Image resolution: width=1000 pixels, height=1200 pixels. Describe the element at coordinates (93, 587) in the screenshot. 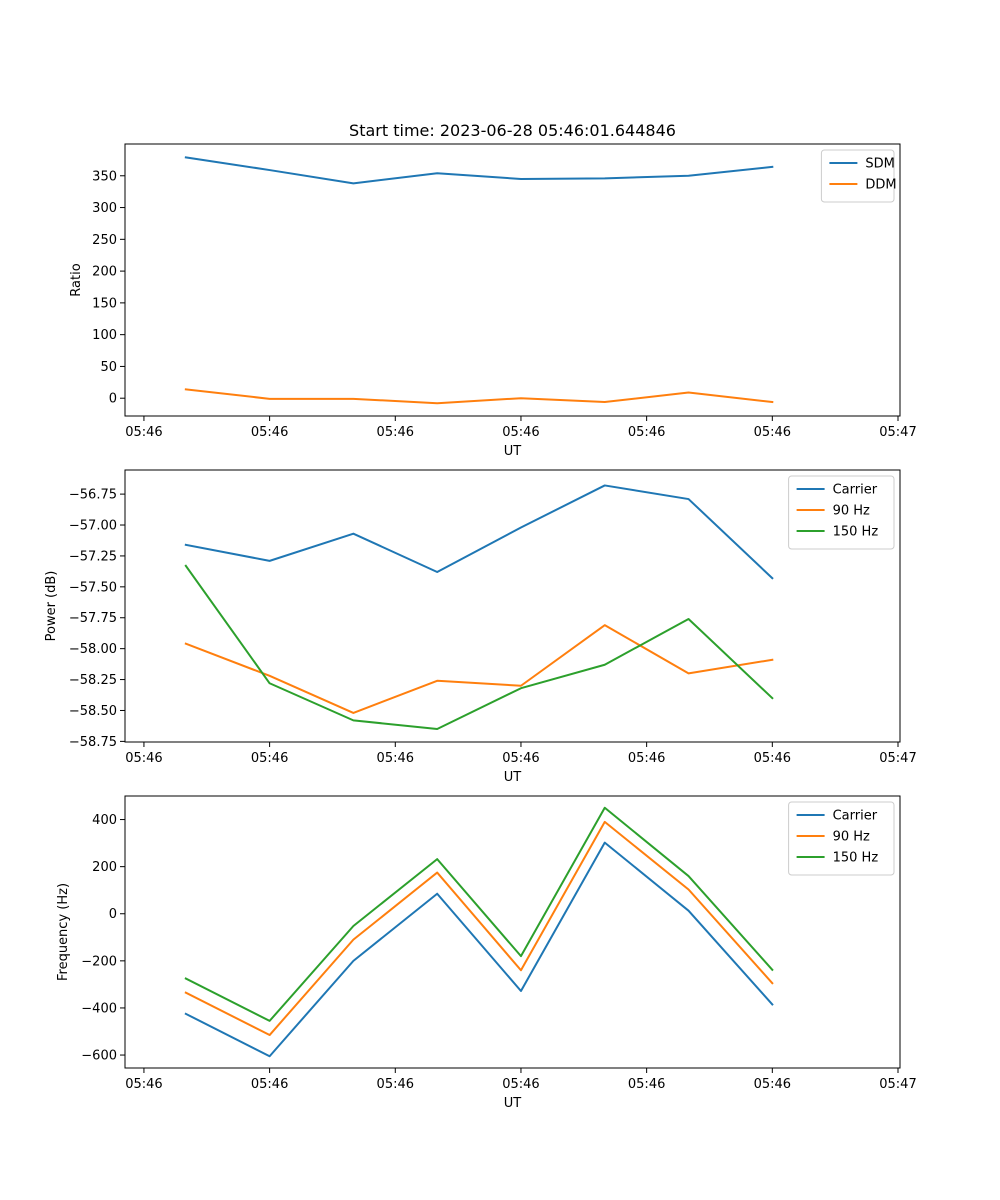

I see `y-tick-label: −57.50` at that location.